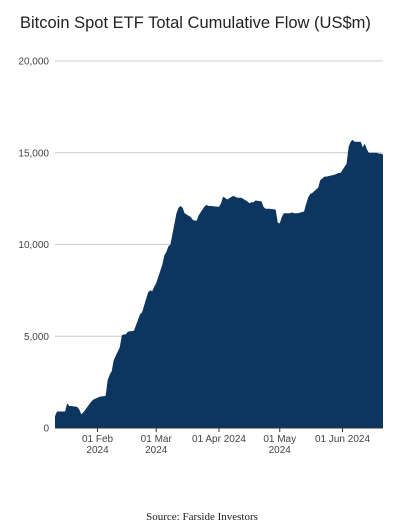  What do you see at coordinates (46, 429) in the screenshot?
I see `y-tick-label: 0` at bounding box center [46, 429].